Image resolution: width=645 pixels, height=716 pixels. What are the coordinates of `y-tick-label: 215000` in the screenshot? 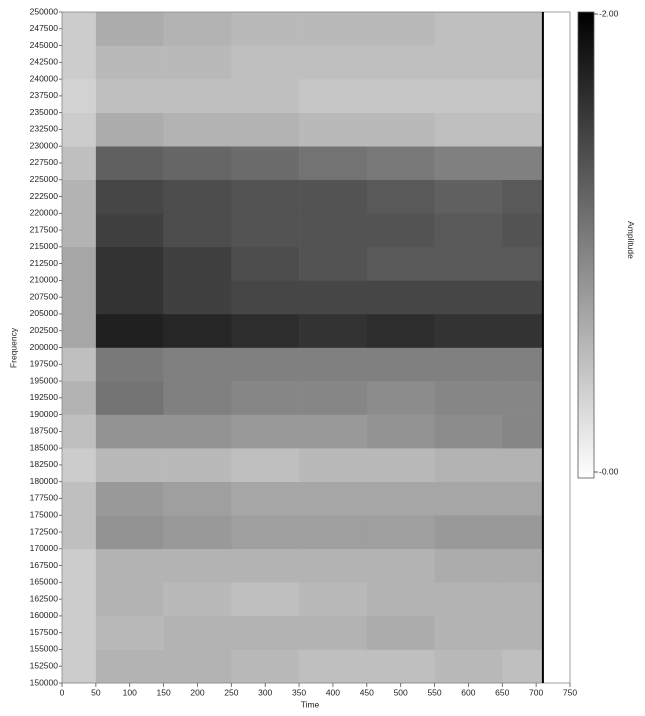 It's located at (44, 246).